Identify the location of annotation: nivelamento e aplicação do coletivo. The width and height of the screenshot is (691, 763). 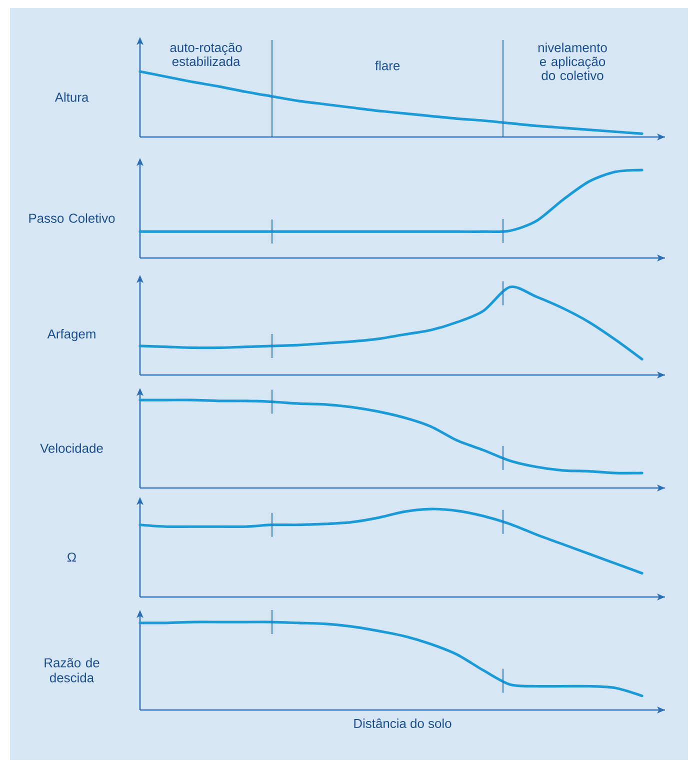
(572, 61).